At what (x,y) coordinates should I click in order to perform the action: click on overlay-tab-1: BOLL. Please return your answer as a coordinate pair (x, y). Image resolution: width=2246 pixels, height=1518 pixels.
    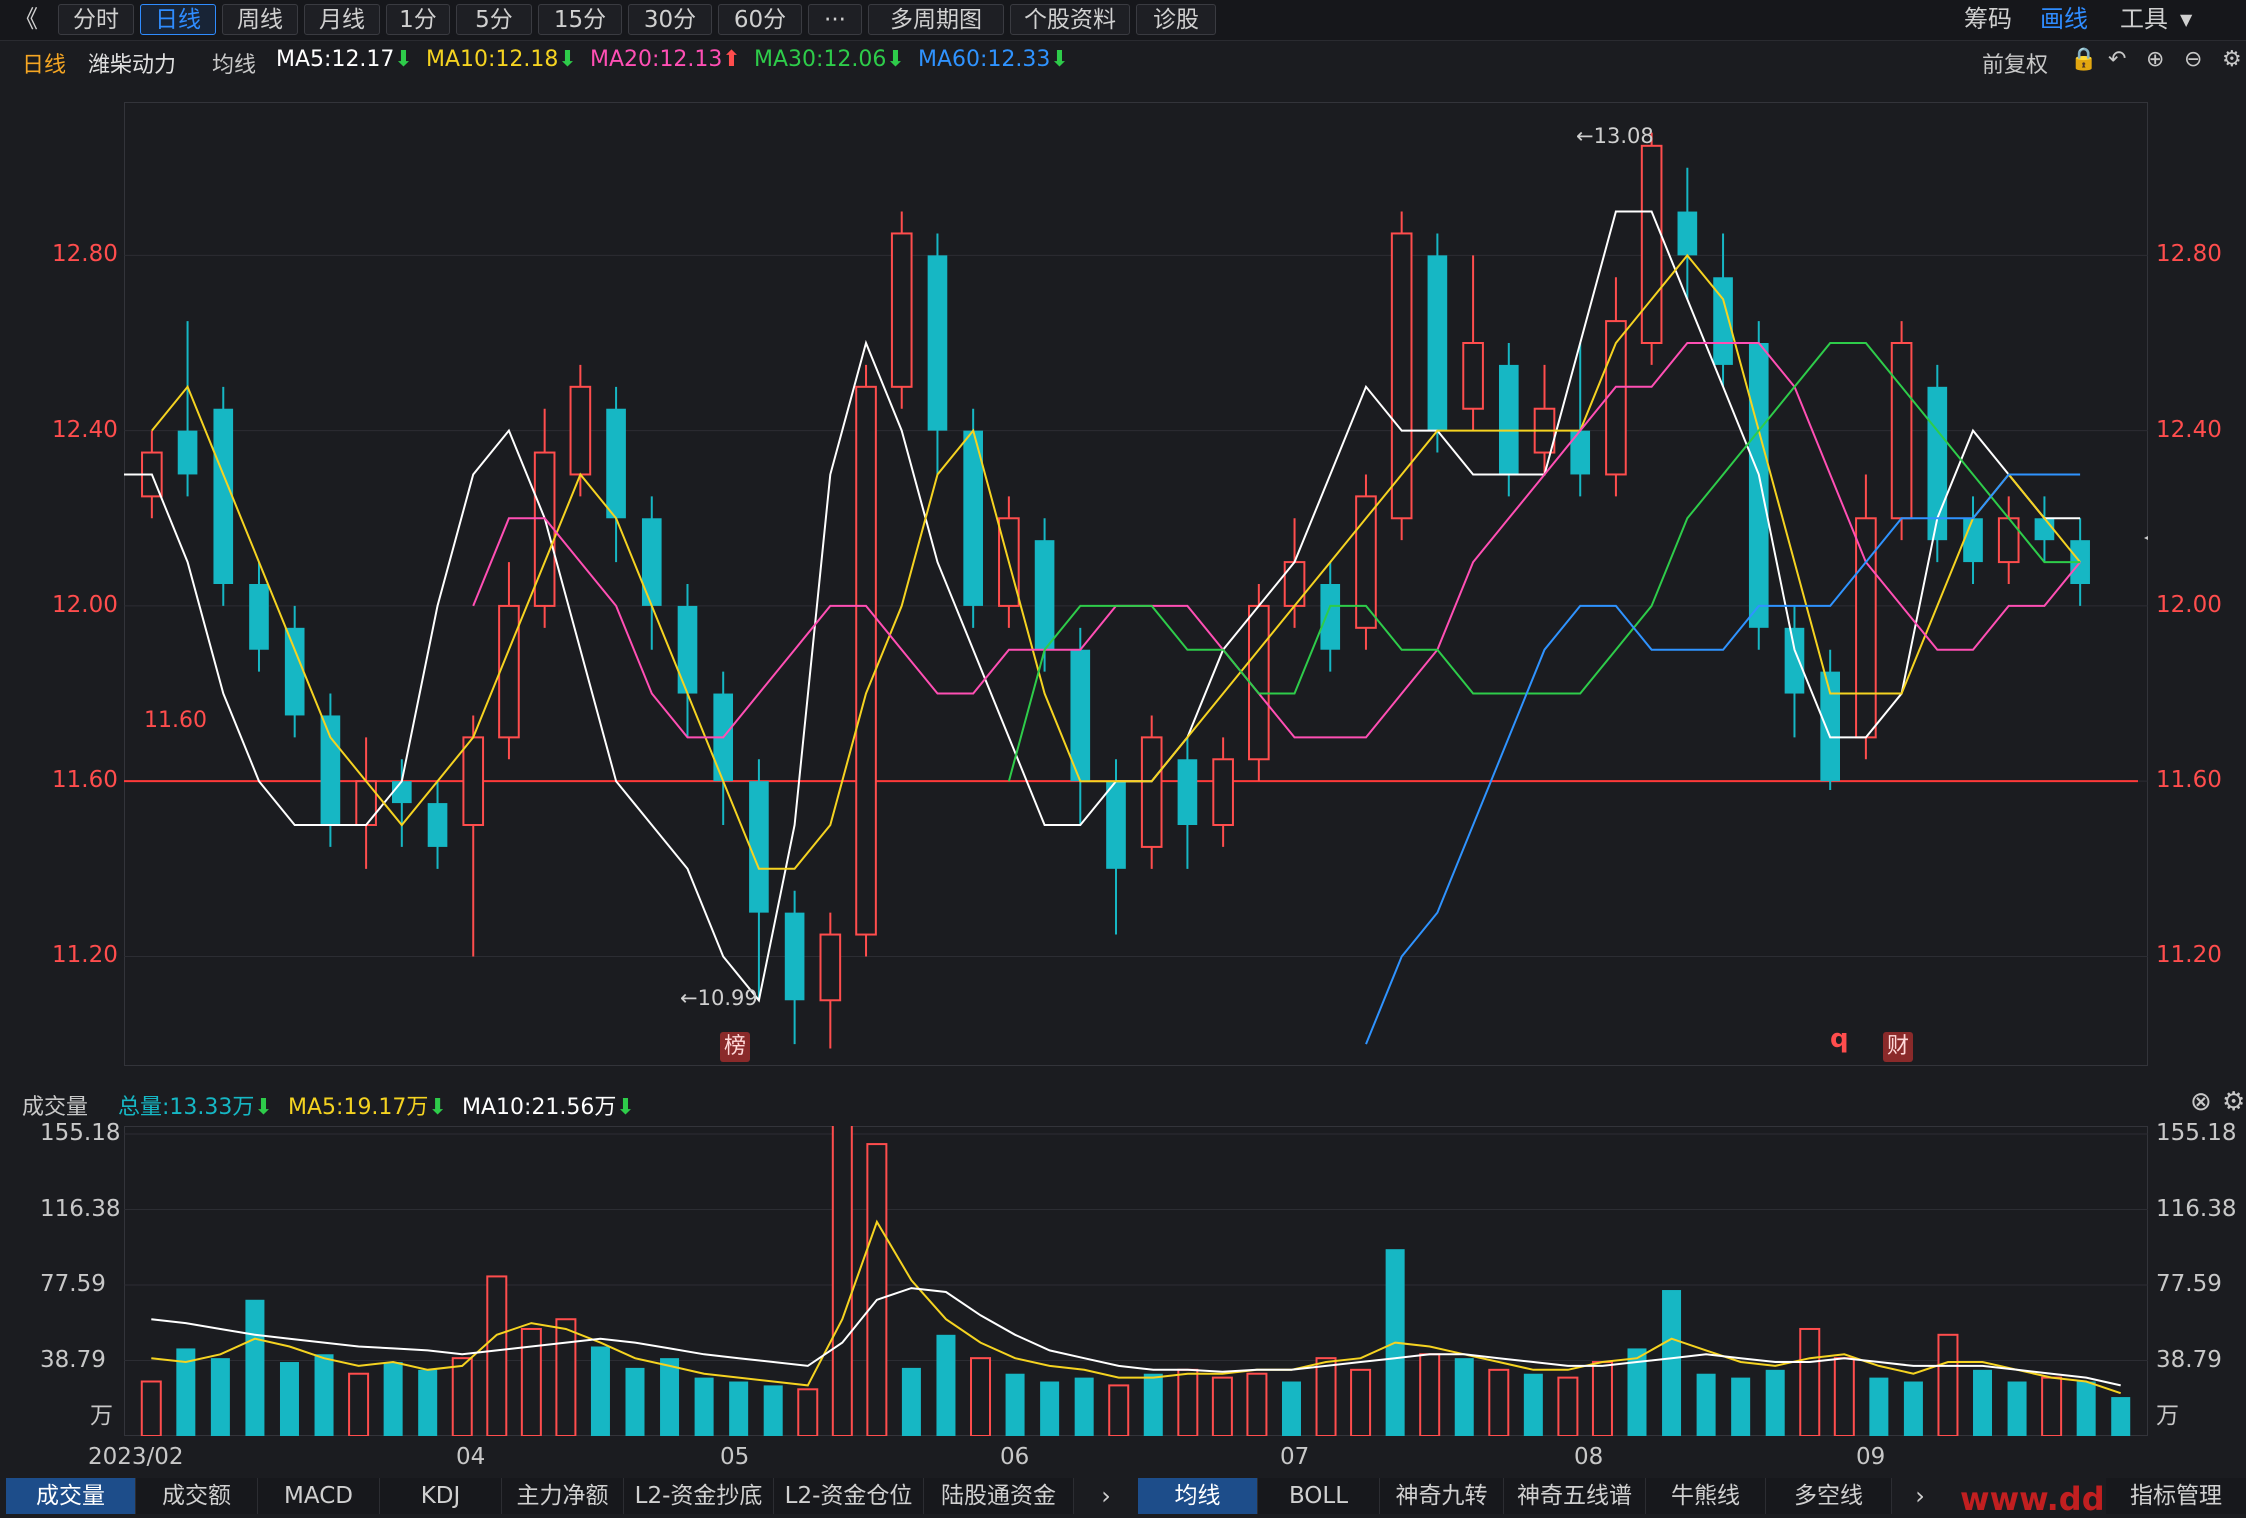
    Looking at the image, I should click on (1319, 1496).